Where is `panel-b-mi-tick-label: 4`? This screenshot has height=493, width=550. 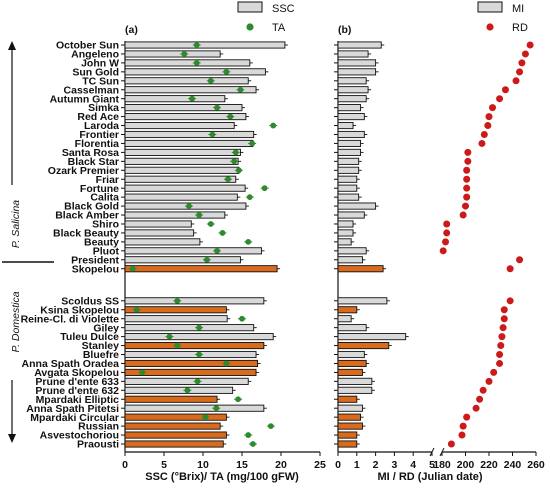 panel-b-mi-tick-label: 4 is located at coordinates (413, 465).